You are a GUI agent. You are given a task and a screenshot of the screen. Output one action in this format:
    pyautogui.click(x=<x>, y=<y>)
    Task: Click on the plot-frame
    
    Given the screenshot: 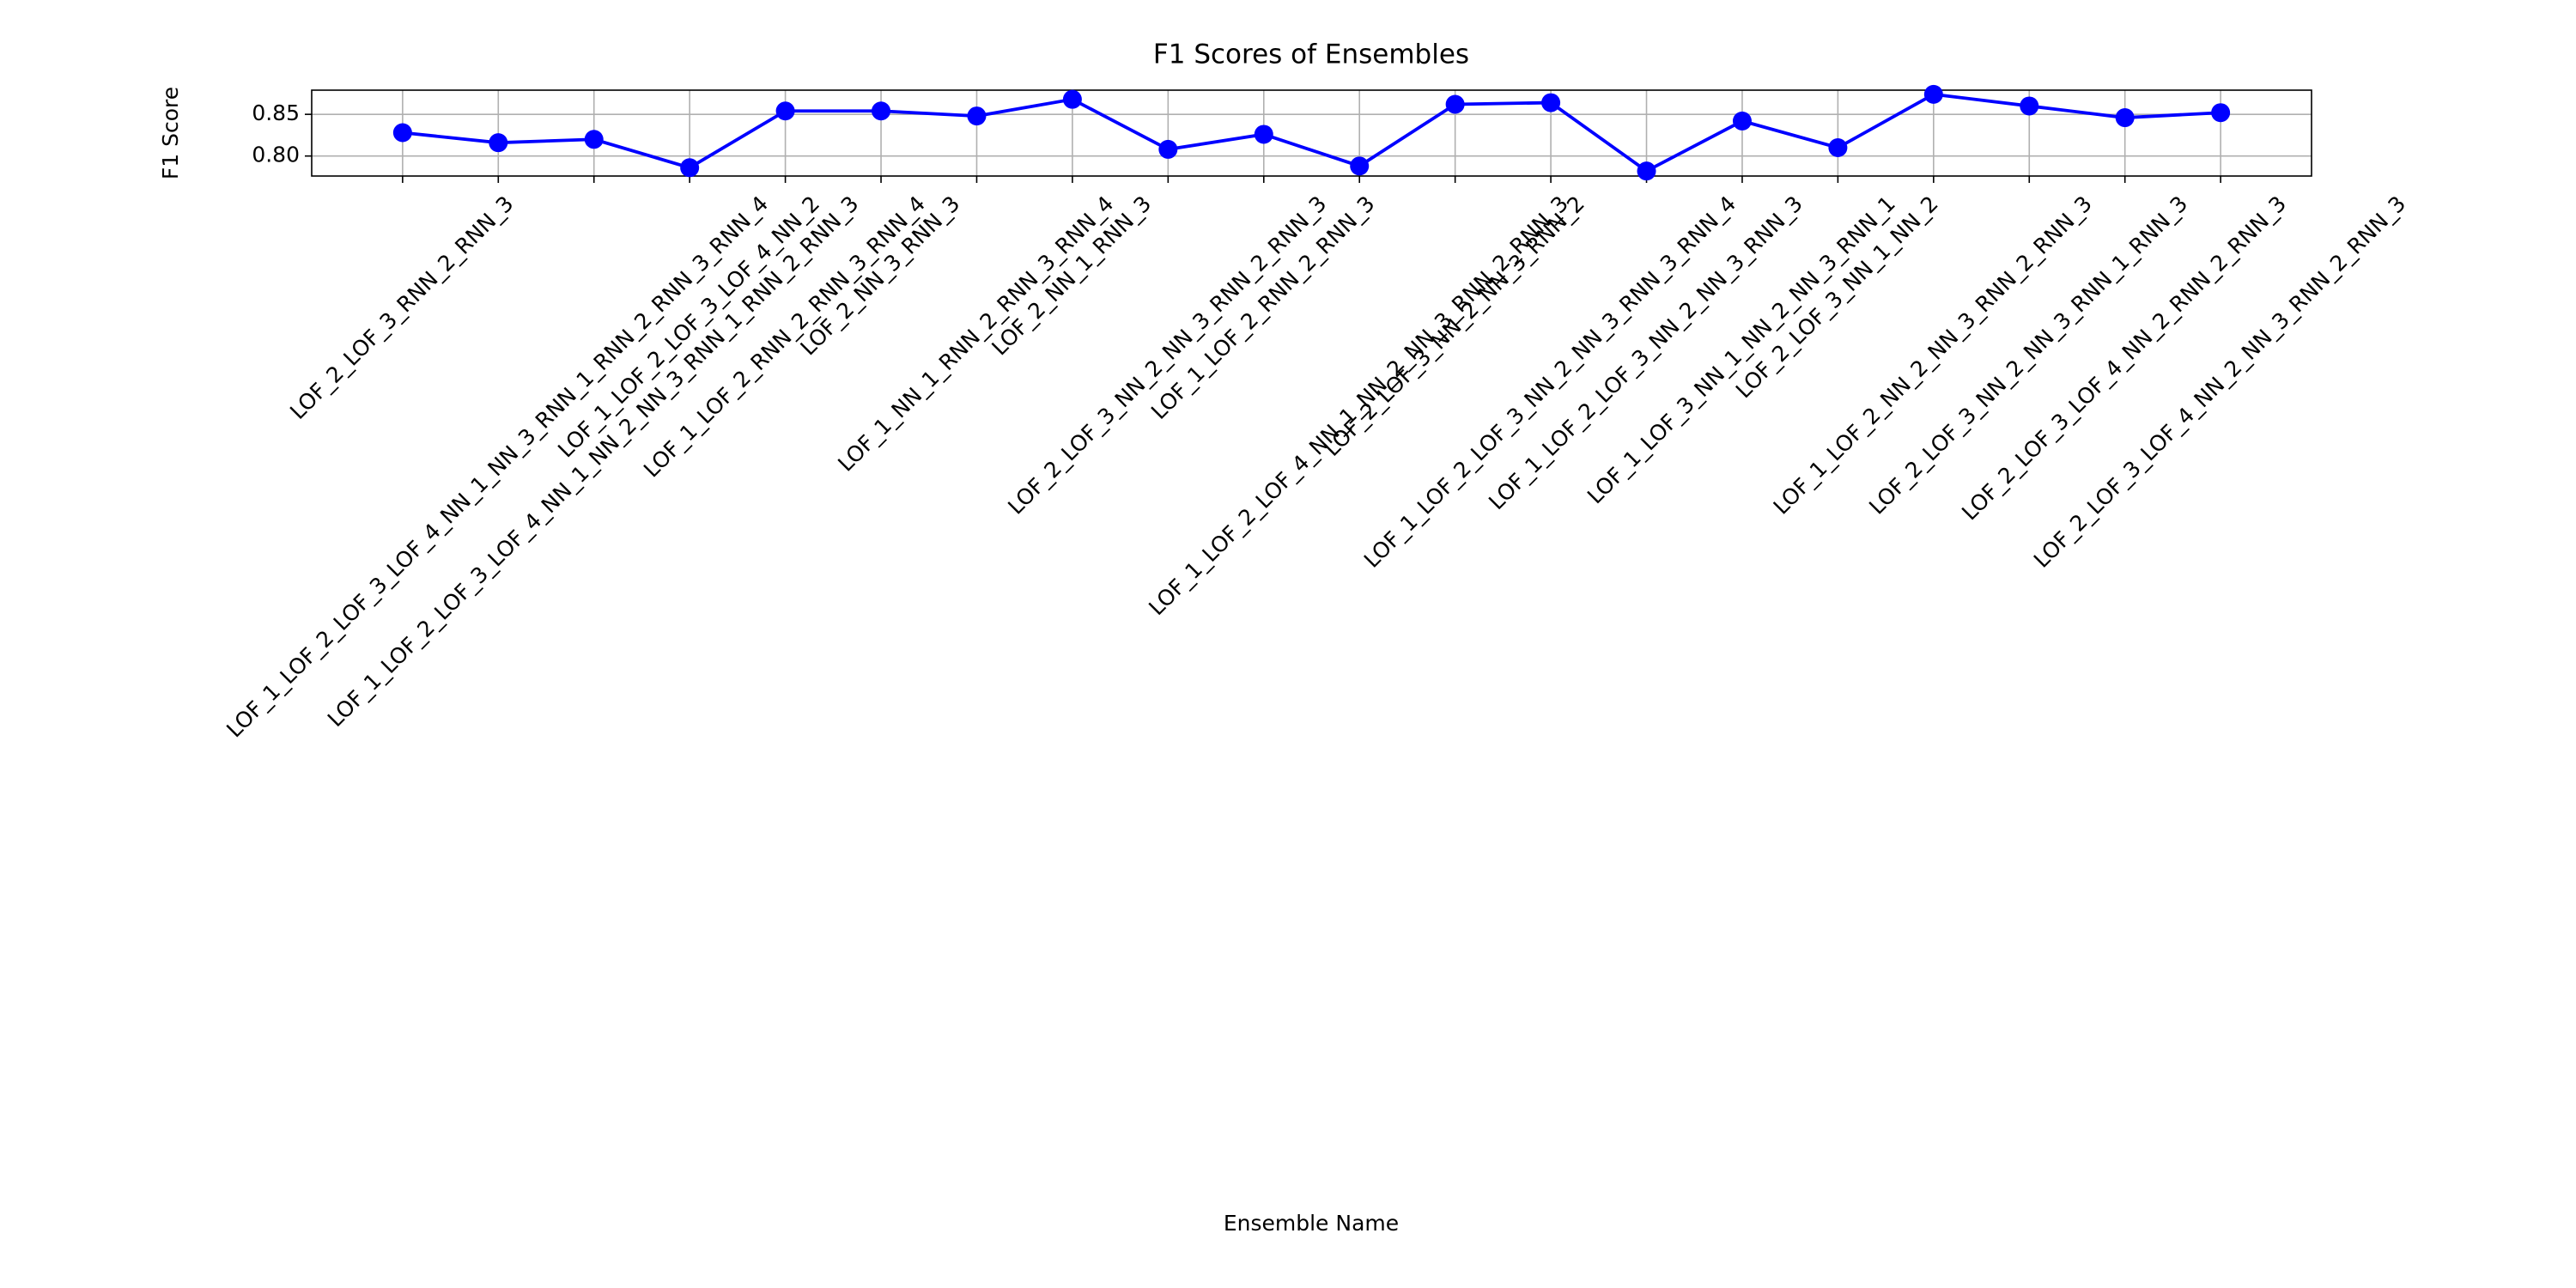 What is the action you would take?
    pyautogui.click(x=1312, y=133)
    